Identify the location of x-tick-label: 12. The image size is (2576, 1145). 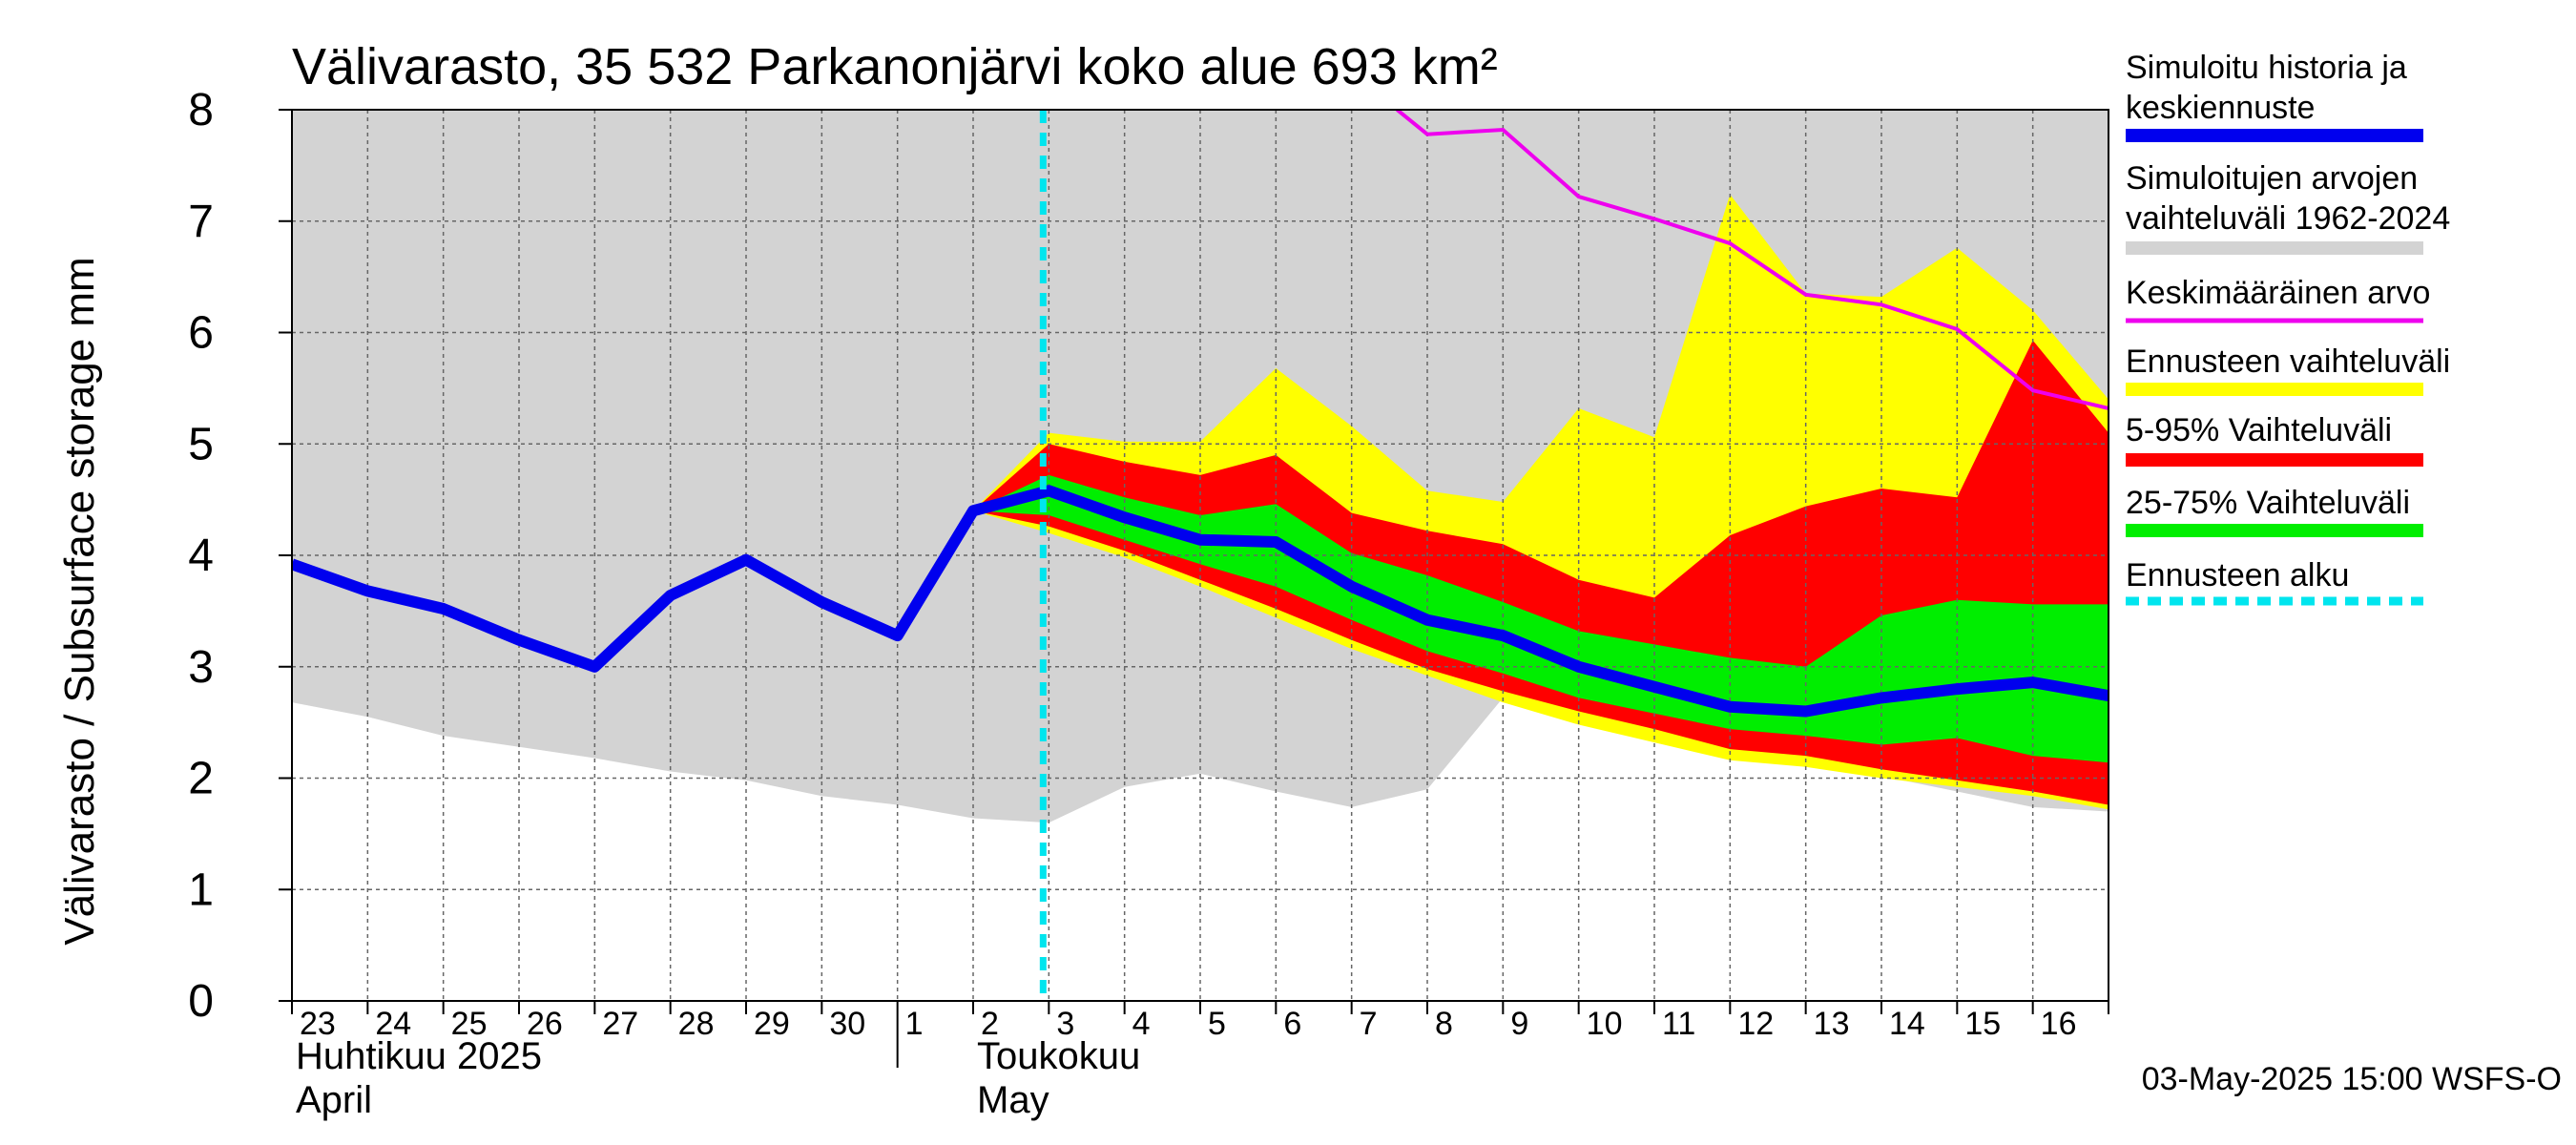
(1755, 1024).